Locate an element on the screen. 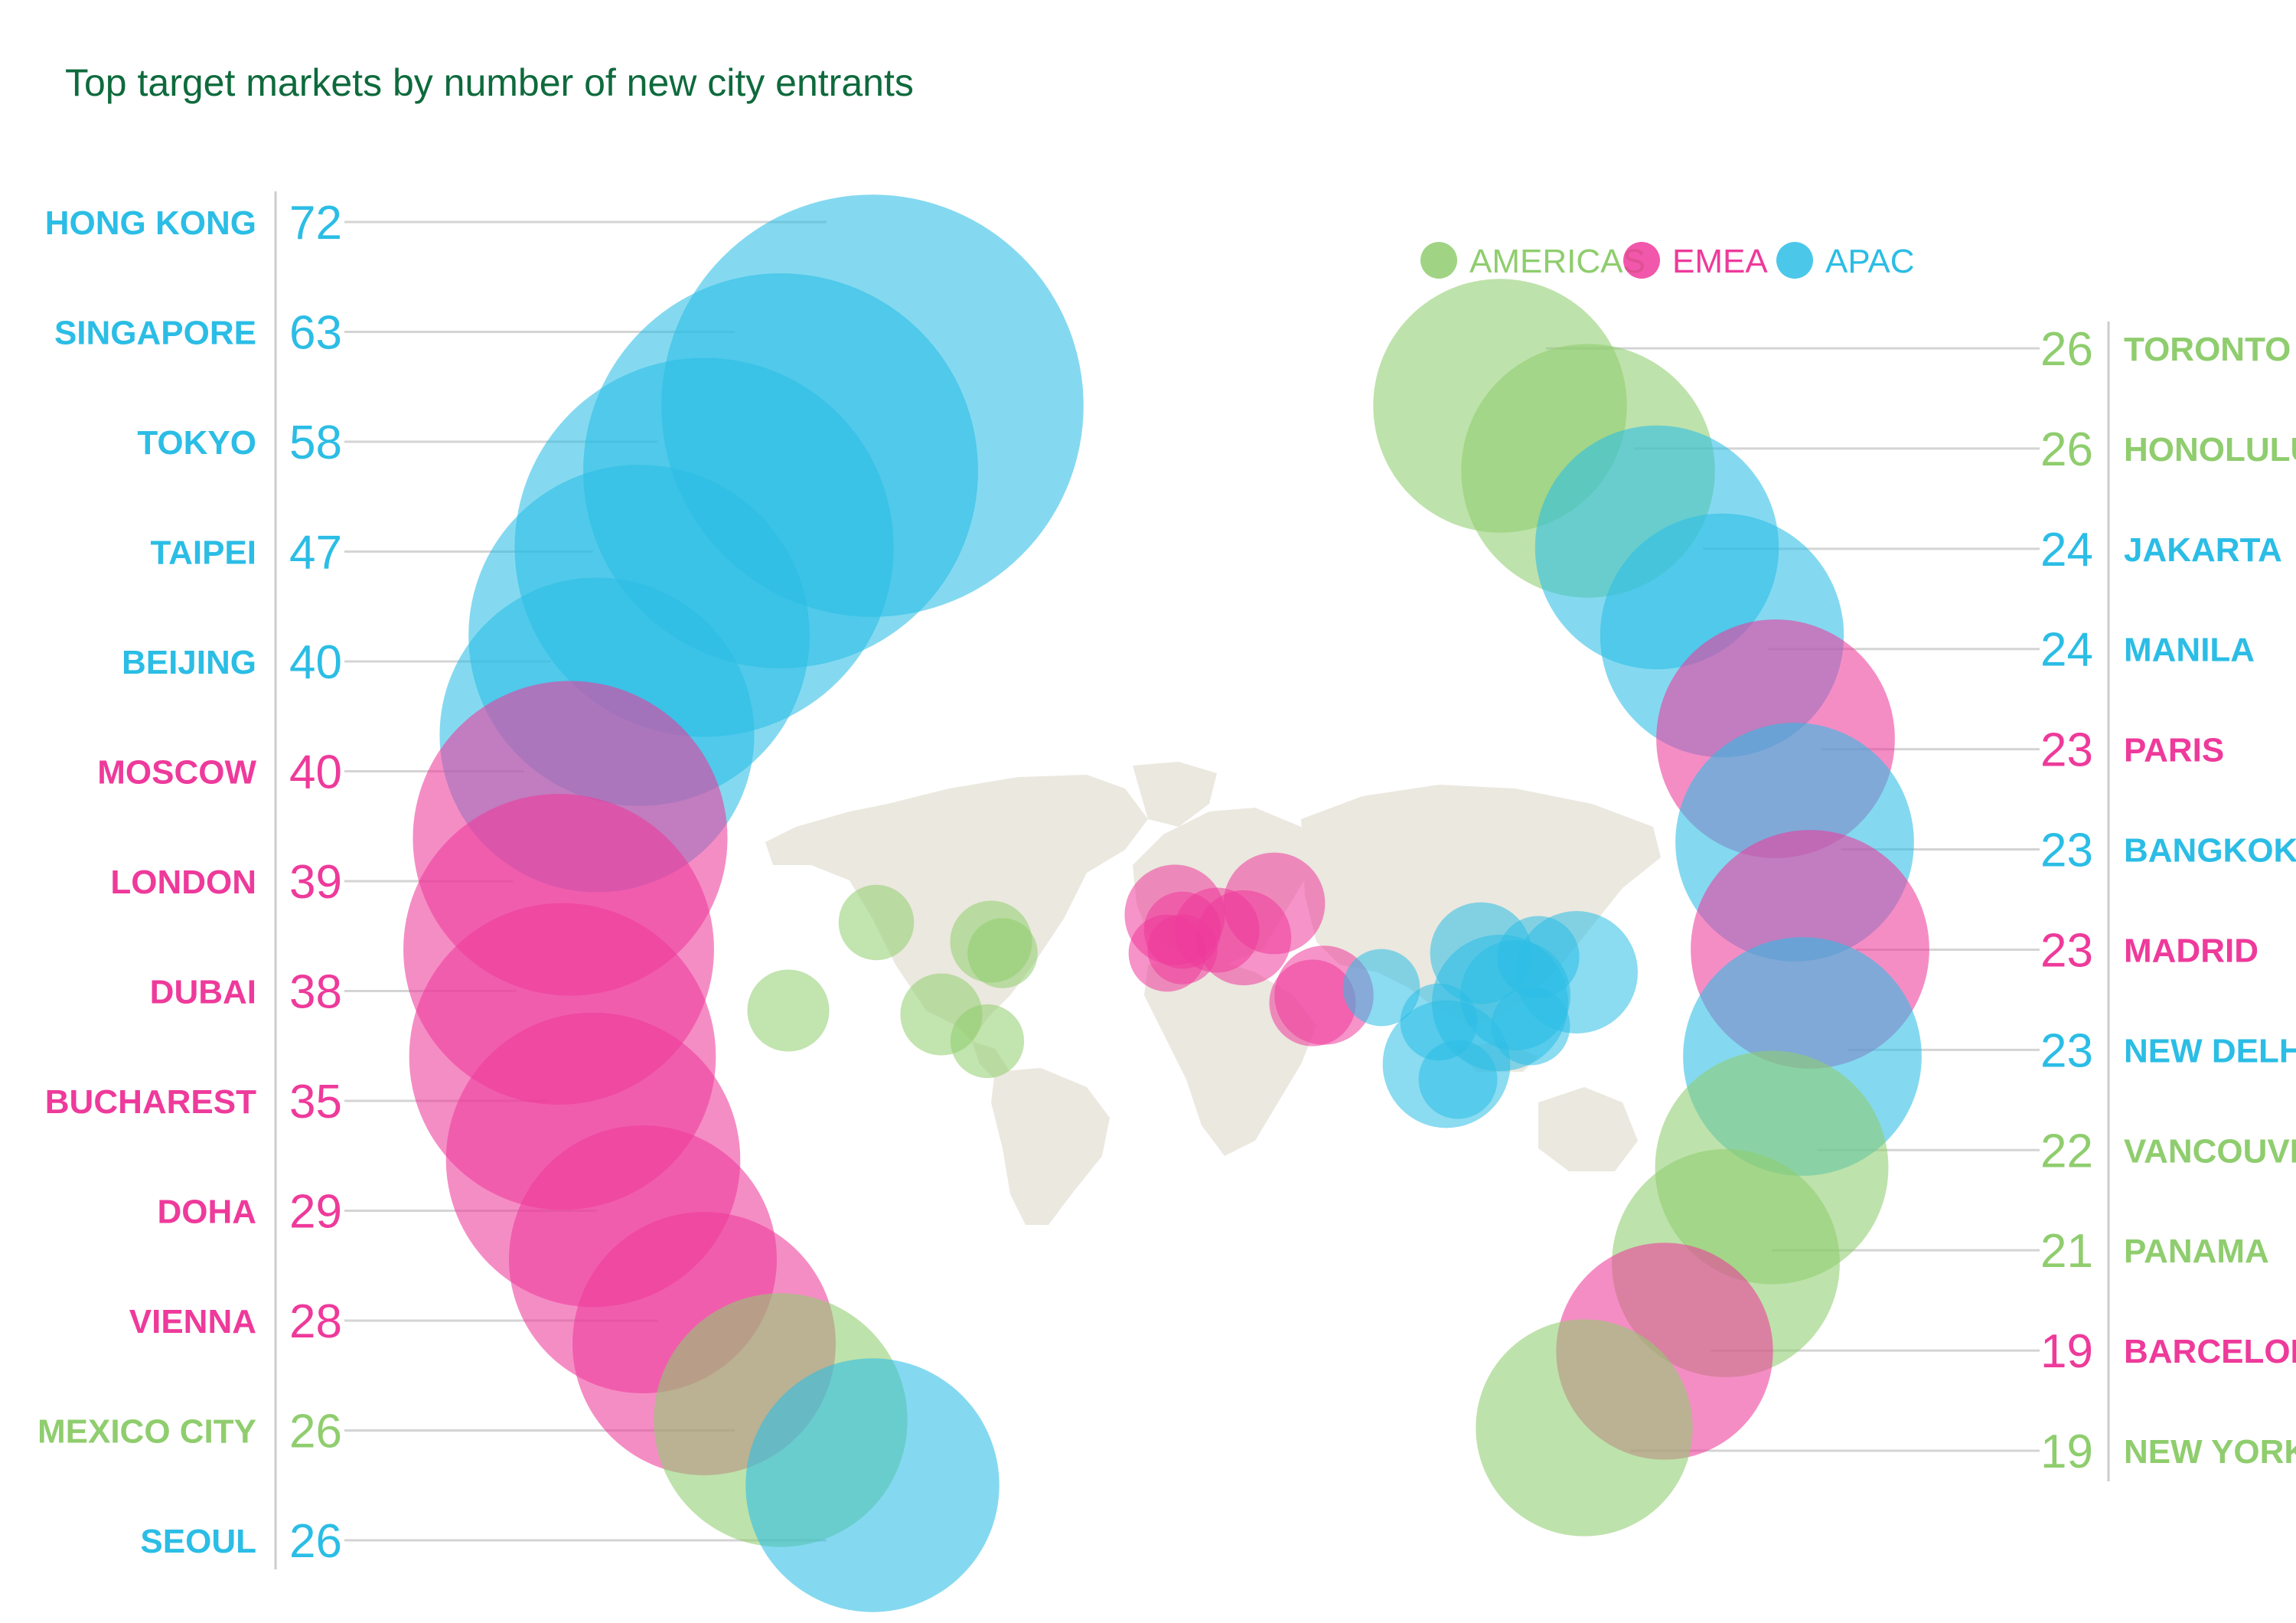 The height and width of the screenshot is (1623, 2296). value-label-tokyo: 58 is located at coordinates (315, 443).